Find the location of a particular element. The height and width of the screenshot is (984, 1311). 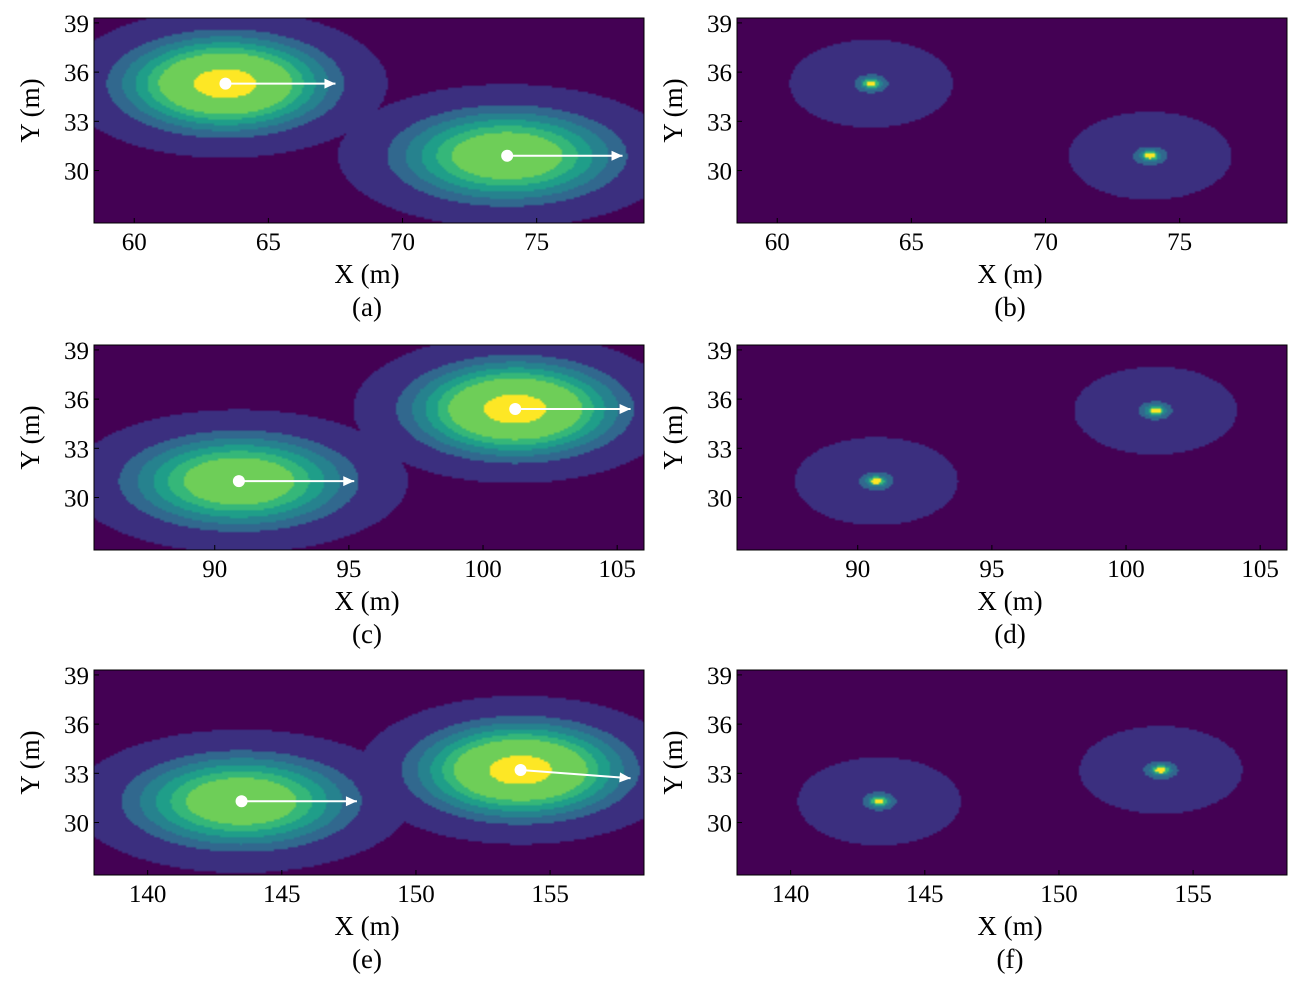

panel-label: (a) is located at coordinates (367, 307).